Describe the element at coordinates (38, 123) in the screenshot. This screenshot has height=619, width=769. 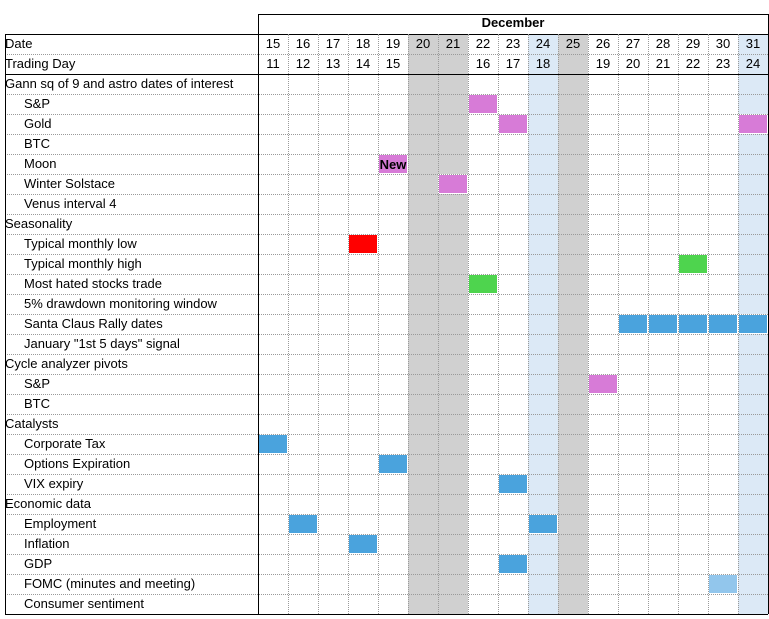
I see `row-label: Gold` at that location.